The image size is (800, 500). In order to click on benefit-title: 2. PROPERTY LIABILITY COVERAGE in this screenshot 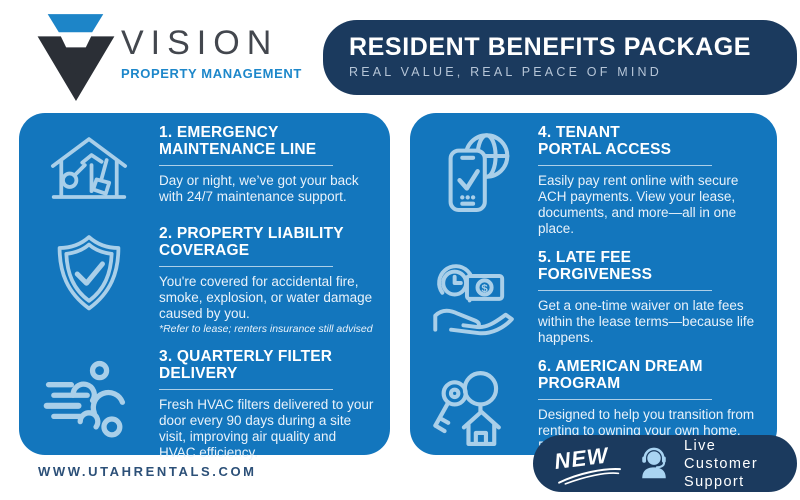, I will do `click(266, 242)`.